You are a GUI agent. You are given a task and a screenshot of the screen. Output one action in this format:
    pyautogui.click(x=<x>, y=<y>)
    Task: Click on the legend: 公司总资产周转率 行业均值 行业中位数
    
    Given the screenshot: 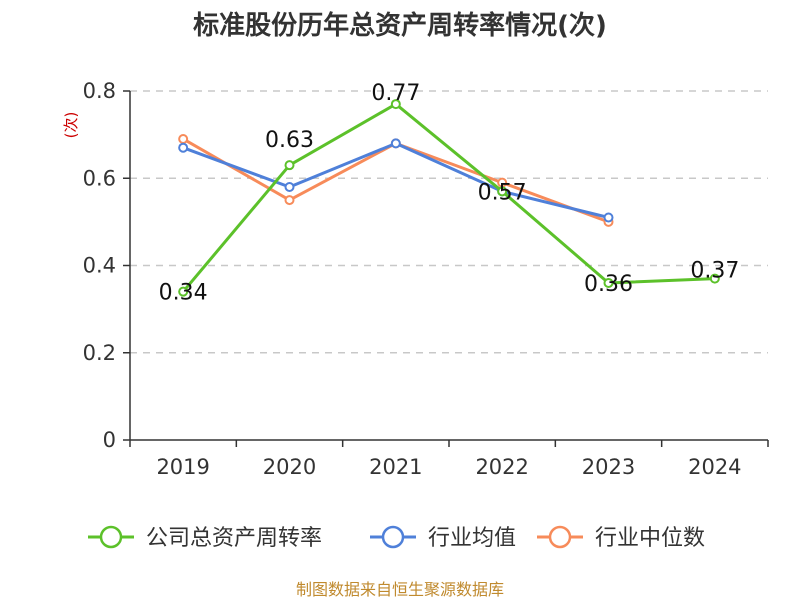 What is the action you would take?
    pyautogui.click(x=396, y=538)
    